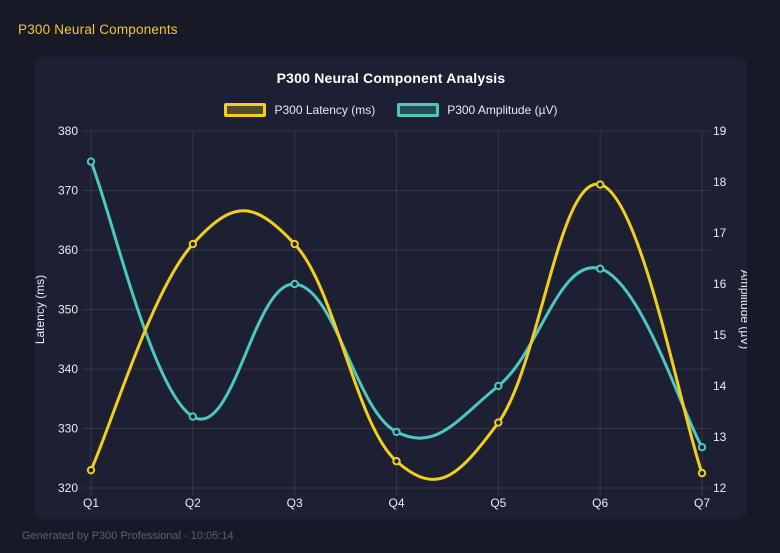 This screenshot has width=780, height=553. I want to click on x-axis-tick-label: Q2, so click(193, 503).